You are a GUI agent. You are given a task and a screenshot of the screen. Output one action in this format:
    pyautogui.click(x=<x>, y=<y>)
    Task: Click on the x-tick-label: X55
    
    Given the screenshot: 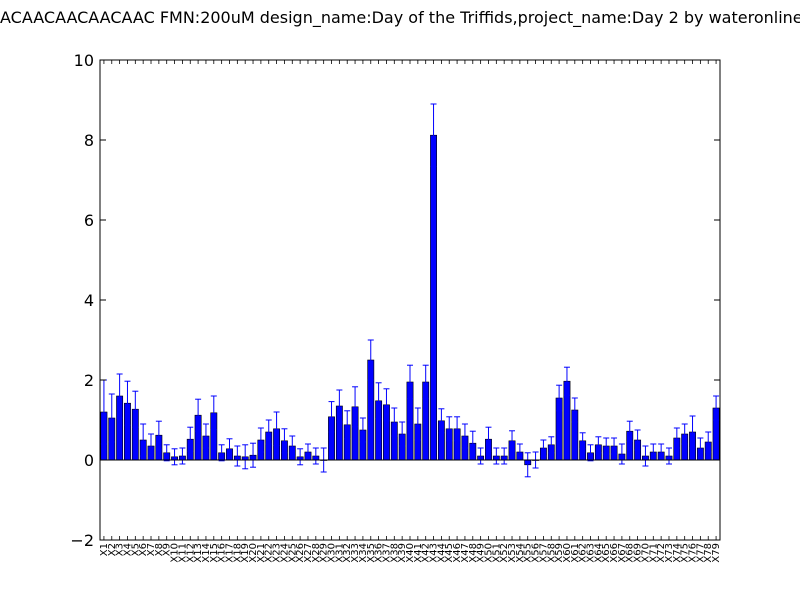 What is the action you would take?
    pyautogui.click(x=528, y=553)
    